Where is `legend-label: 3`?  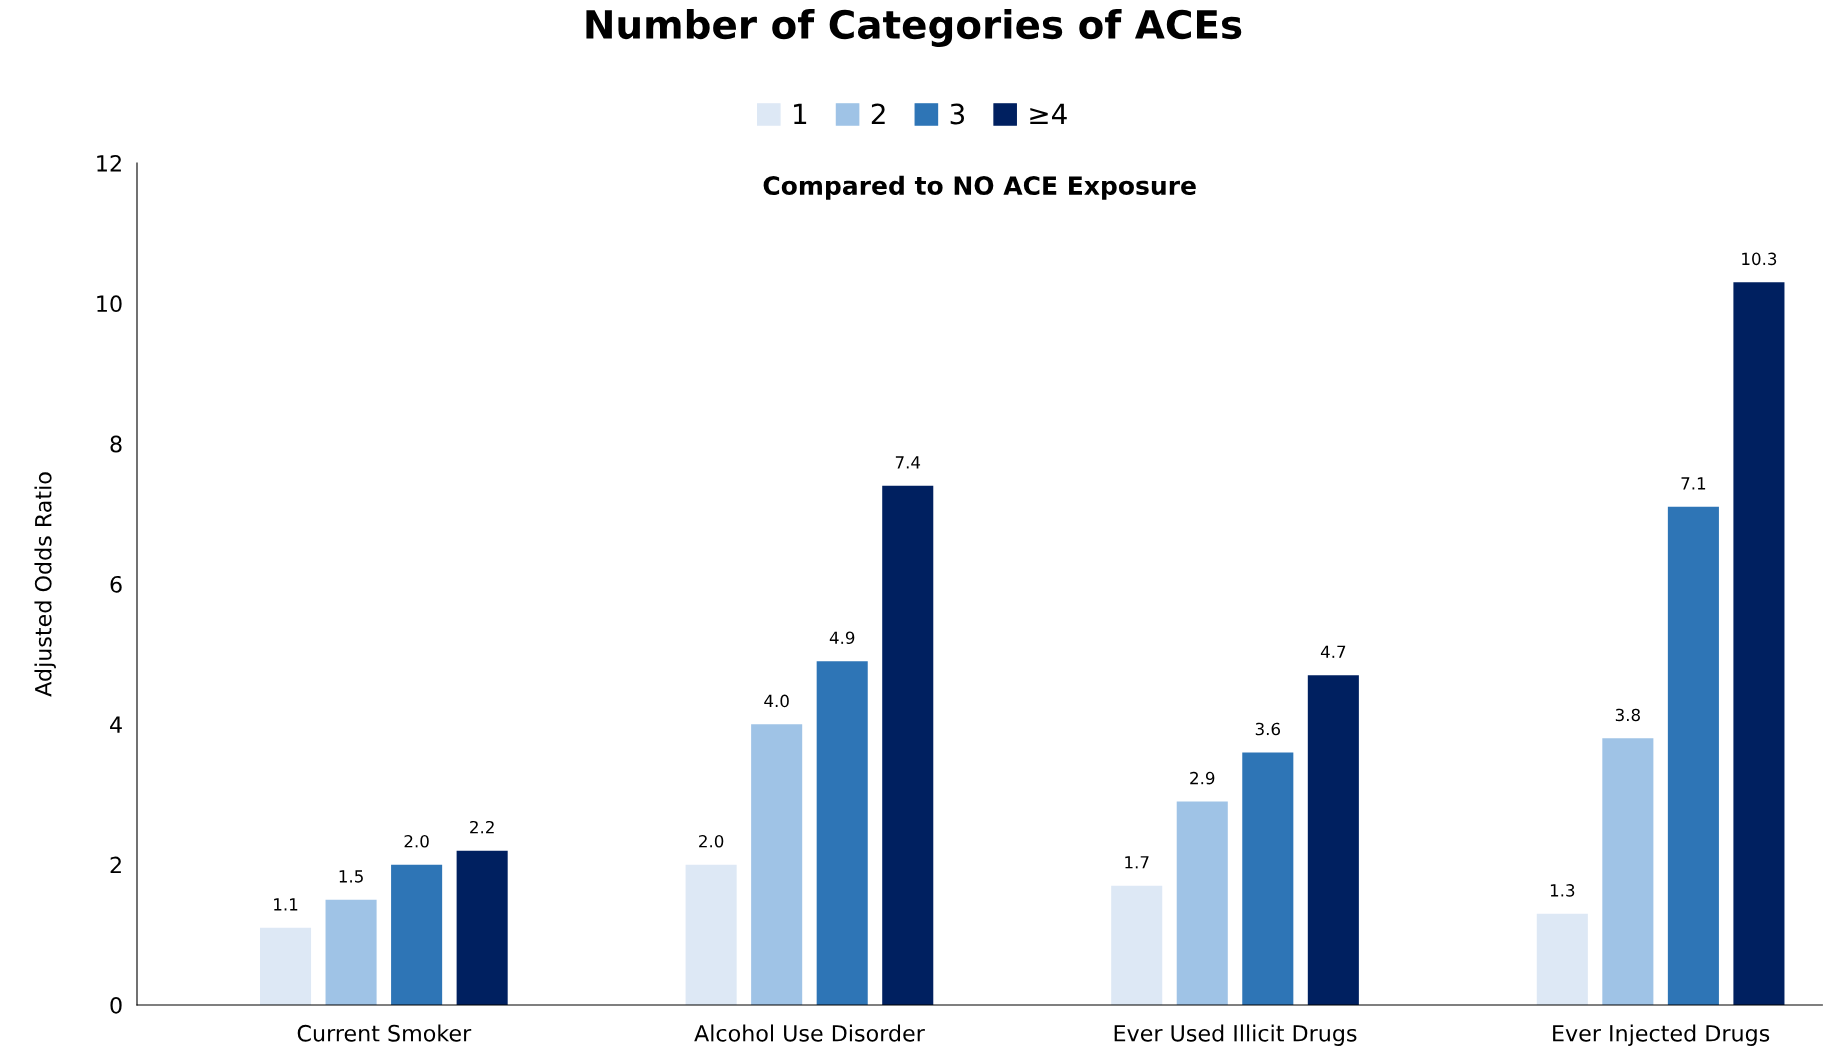 legend-label: 3 is located at coordinates (957, 114).